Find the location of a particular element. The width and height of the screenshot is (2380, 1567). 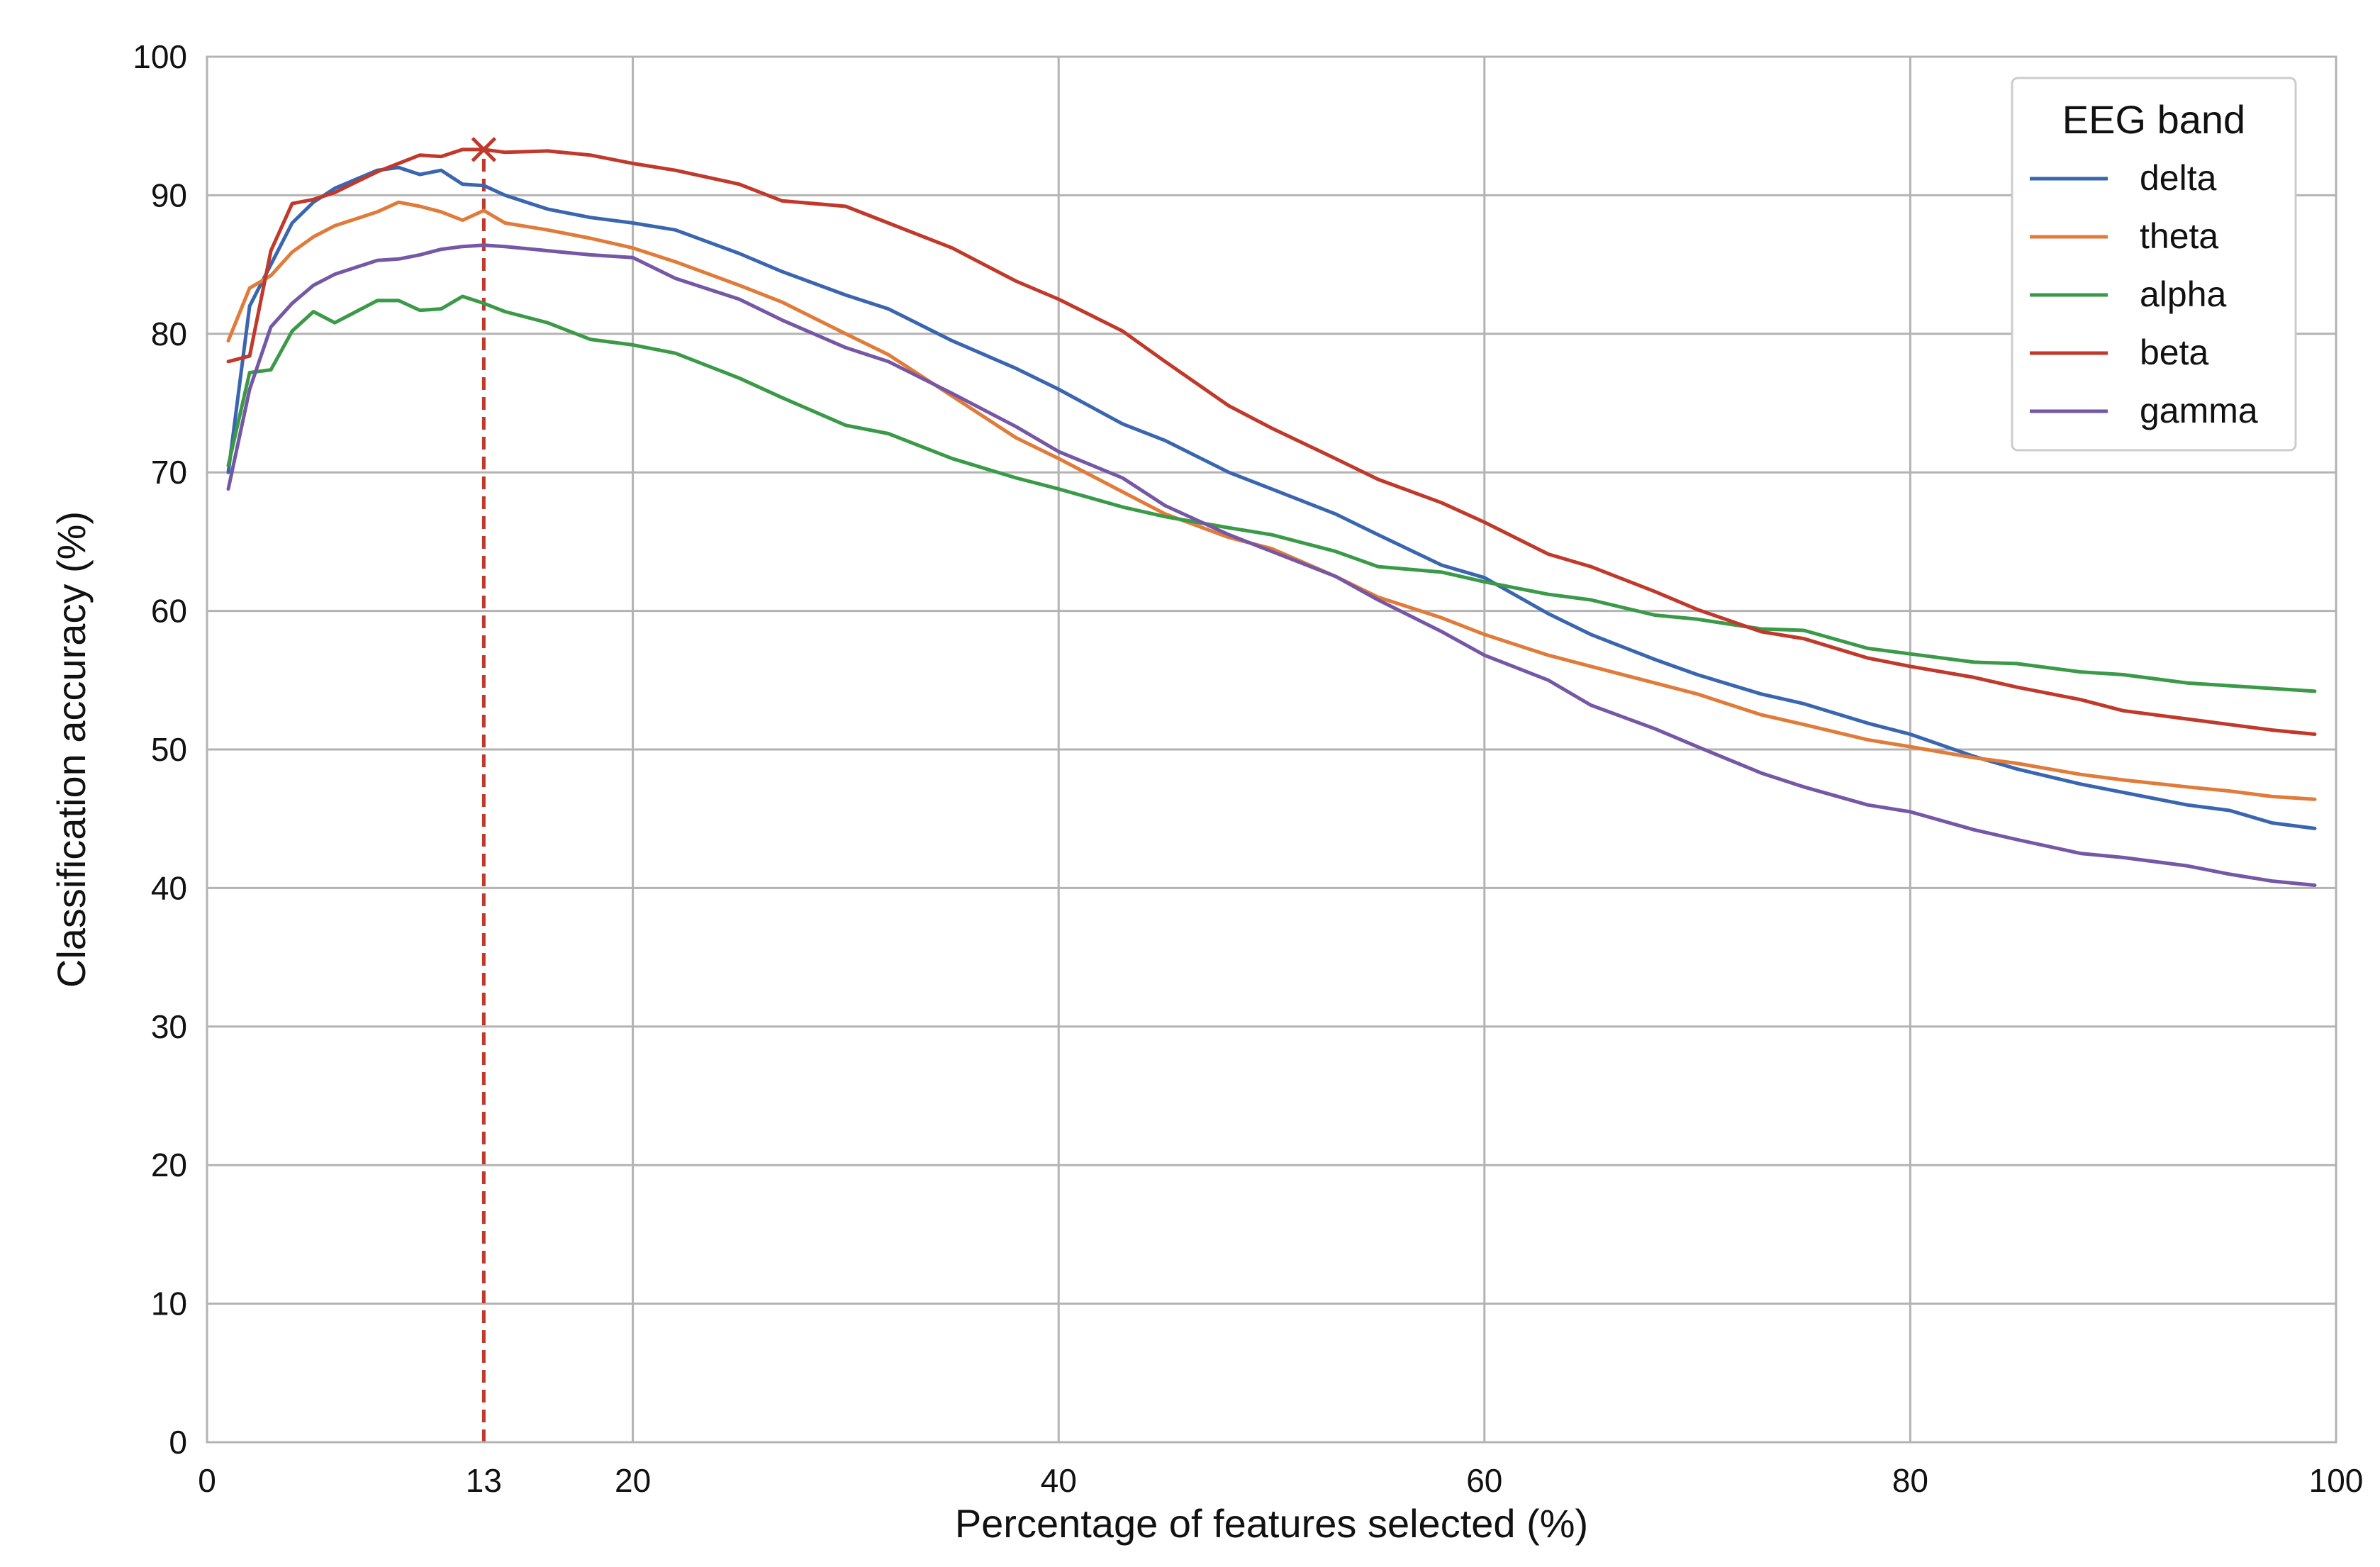

x-tick-label: 100 is located at coordinates (2337, 1481).